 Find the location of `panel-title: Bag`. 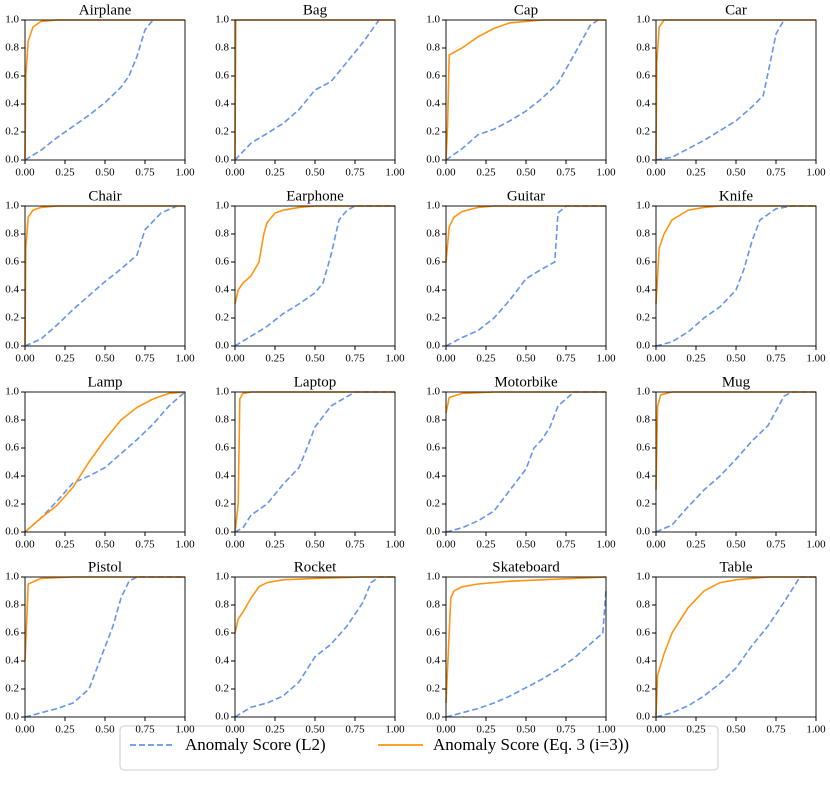

panel-title: Bag is located at coordinates (315, 10).